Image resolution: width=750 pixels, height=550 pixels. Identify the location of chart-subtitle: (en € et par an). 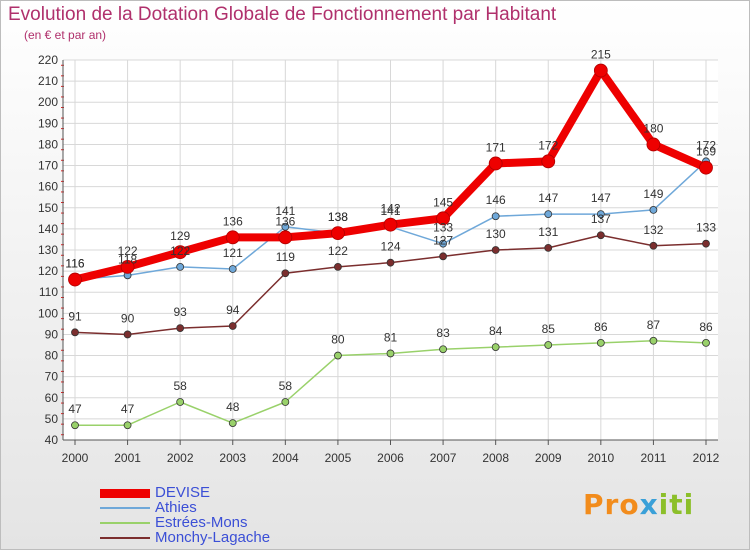
(65, 35).